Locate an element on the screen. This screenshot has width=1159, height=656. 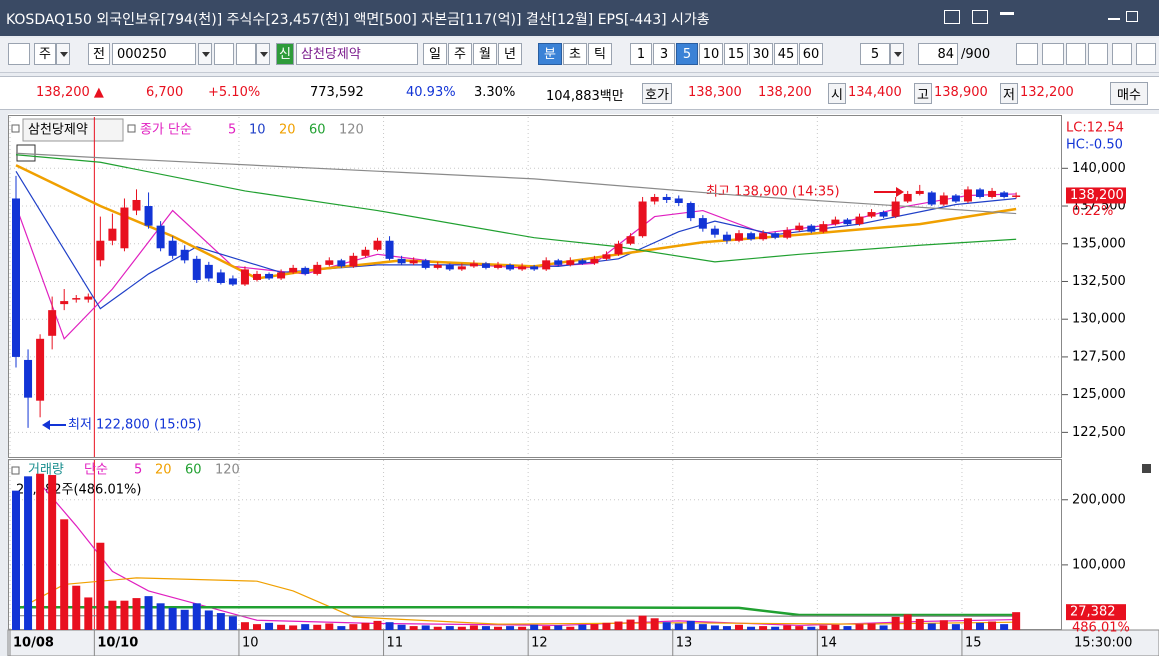
search is located at coordinates (224, 54).